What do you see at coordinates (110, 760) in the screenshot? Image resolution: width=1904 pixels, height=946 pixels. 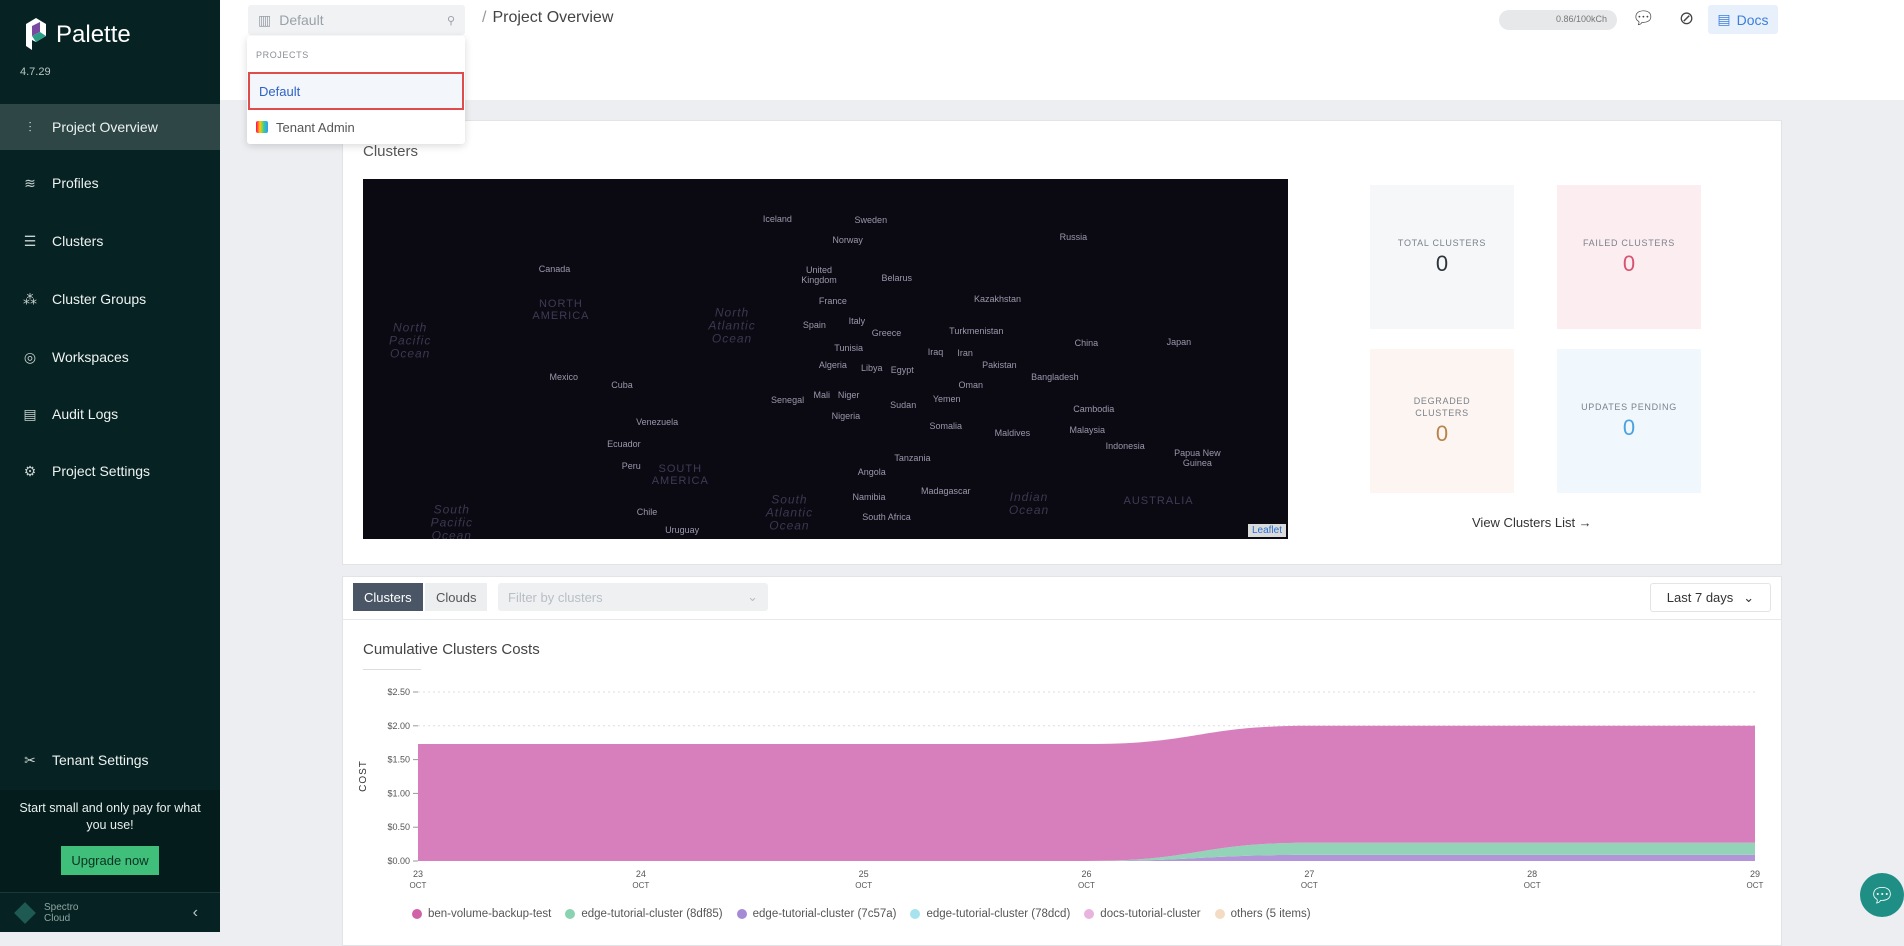 I see `sidebar-item-tenant-settings: ✂ Tenant Settings` at bounding box center [110, 760].